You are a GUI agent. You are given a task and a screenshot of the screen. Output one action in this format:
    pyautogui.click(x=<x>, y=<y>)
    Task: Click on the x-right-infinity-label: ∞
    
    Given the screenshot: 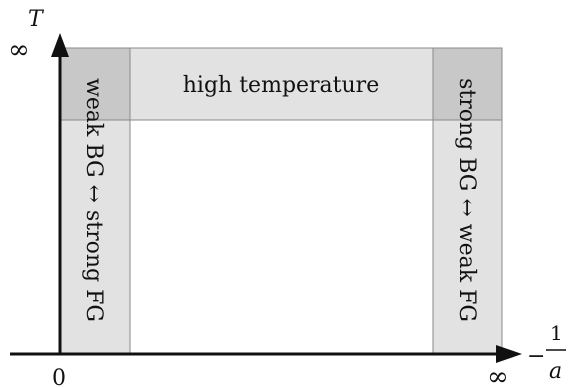 What is the action you would take?
    pyautogui.click(x=498, y=374)
    